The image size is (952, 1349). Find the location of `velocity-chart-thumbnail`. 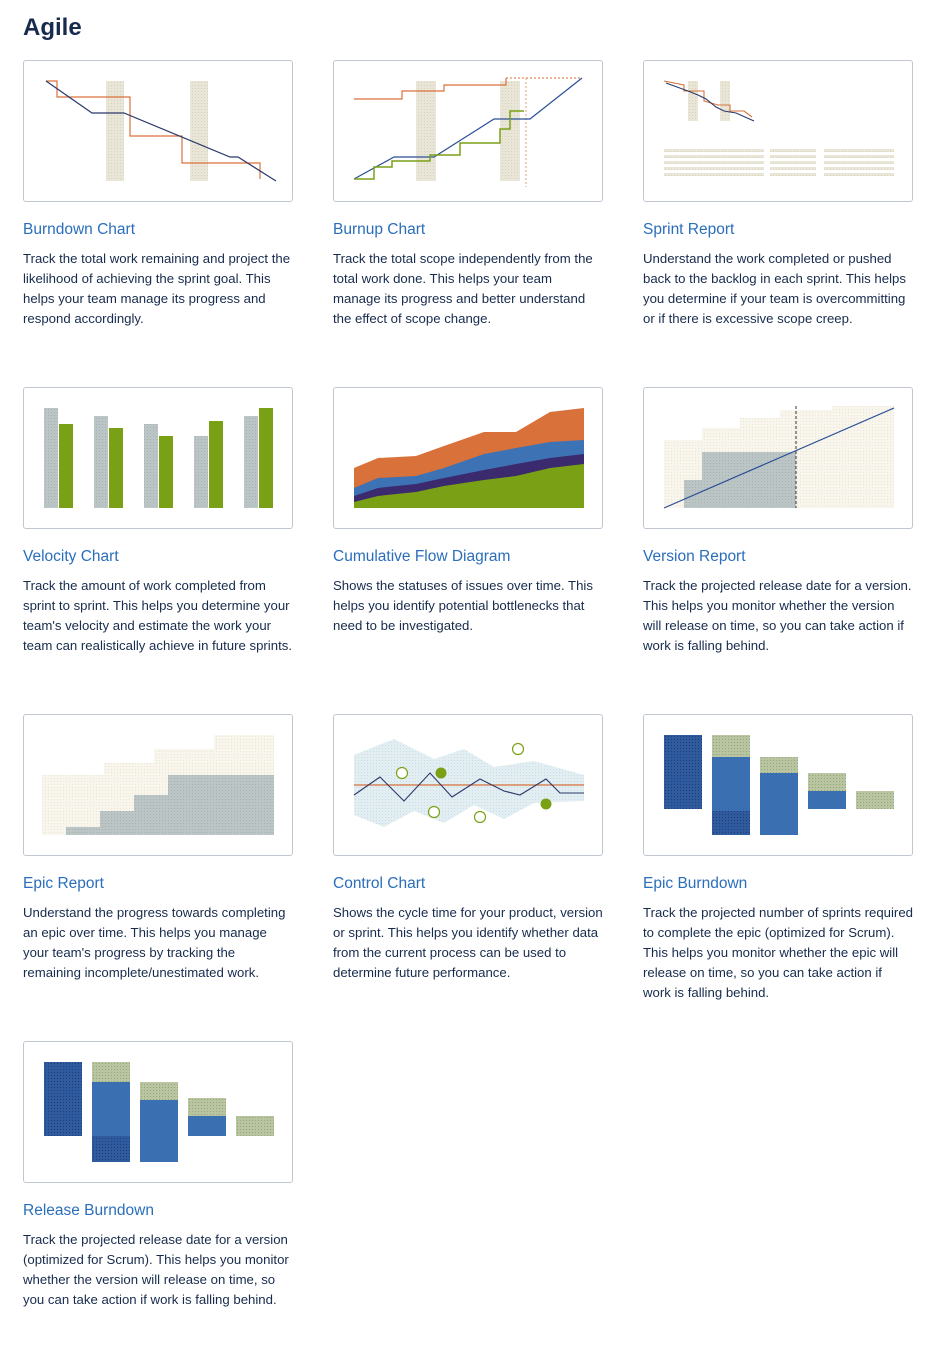

velocity-chart-thumbnail is located at coordinates (158, 458).